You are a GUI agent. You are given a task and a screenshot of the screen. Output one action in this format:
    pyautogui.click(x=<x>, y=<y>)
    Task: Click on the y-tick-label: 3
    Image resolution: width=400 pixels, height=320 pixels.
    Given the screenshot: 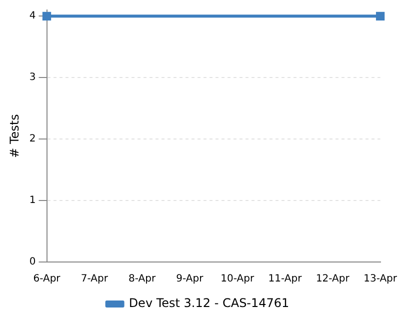 What is the action you would take?
    pyautogui.click(x=32, y=78)
    